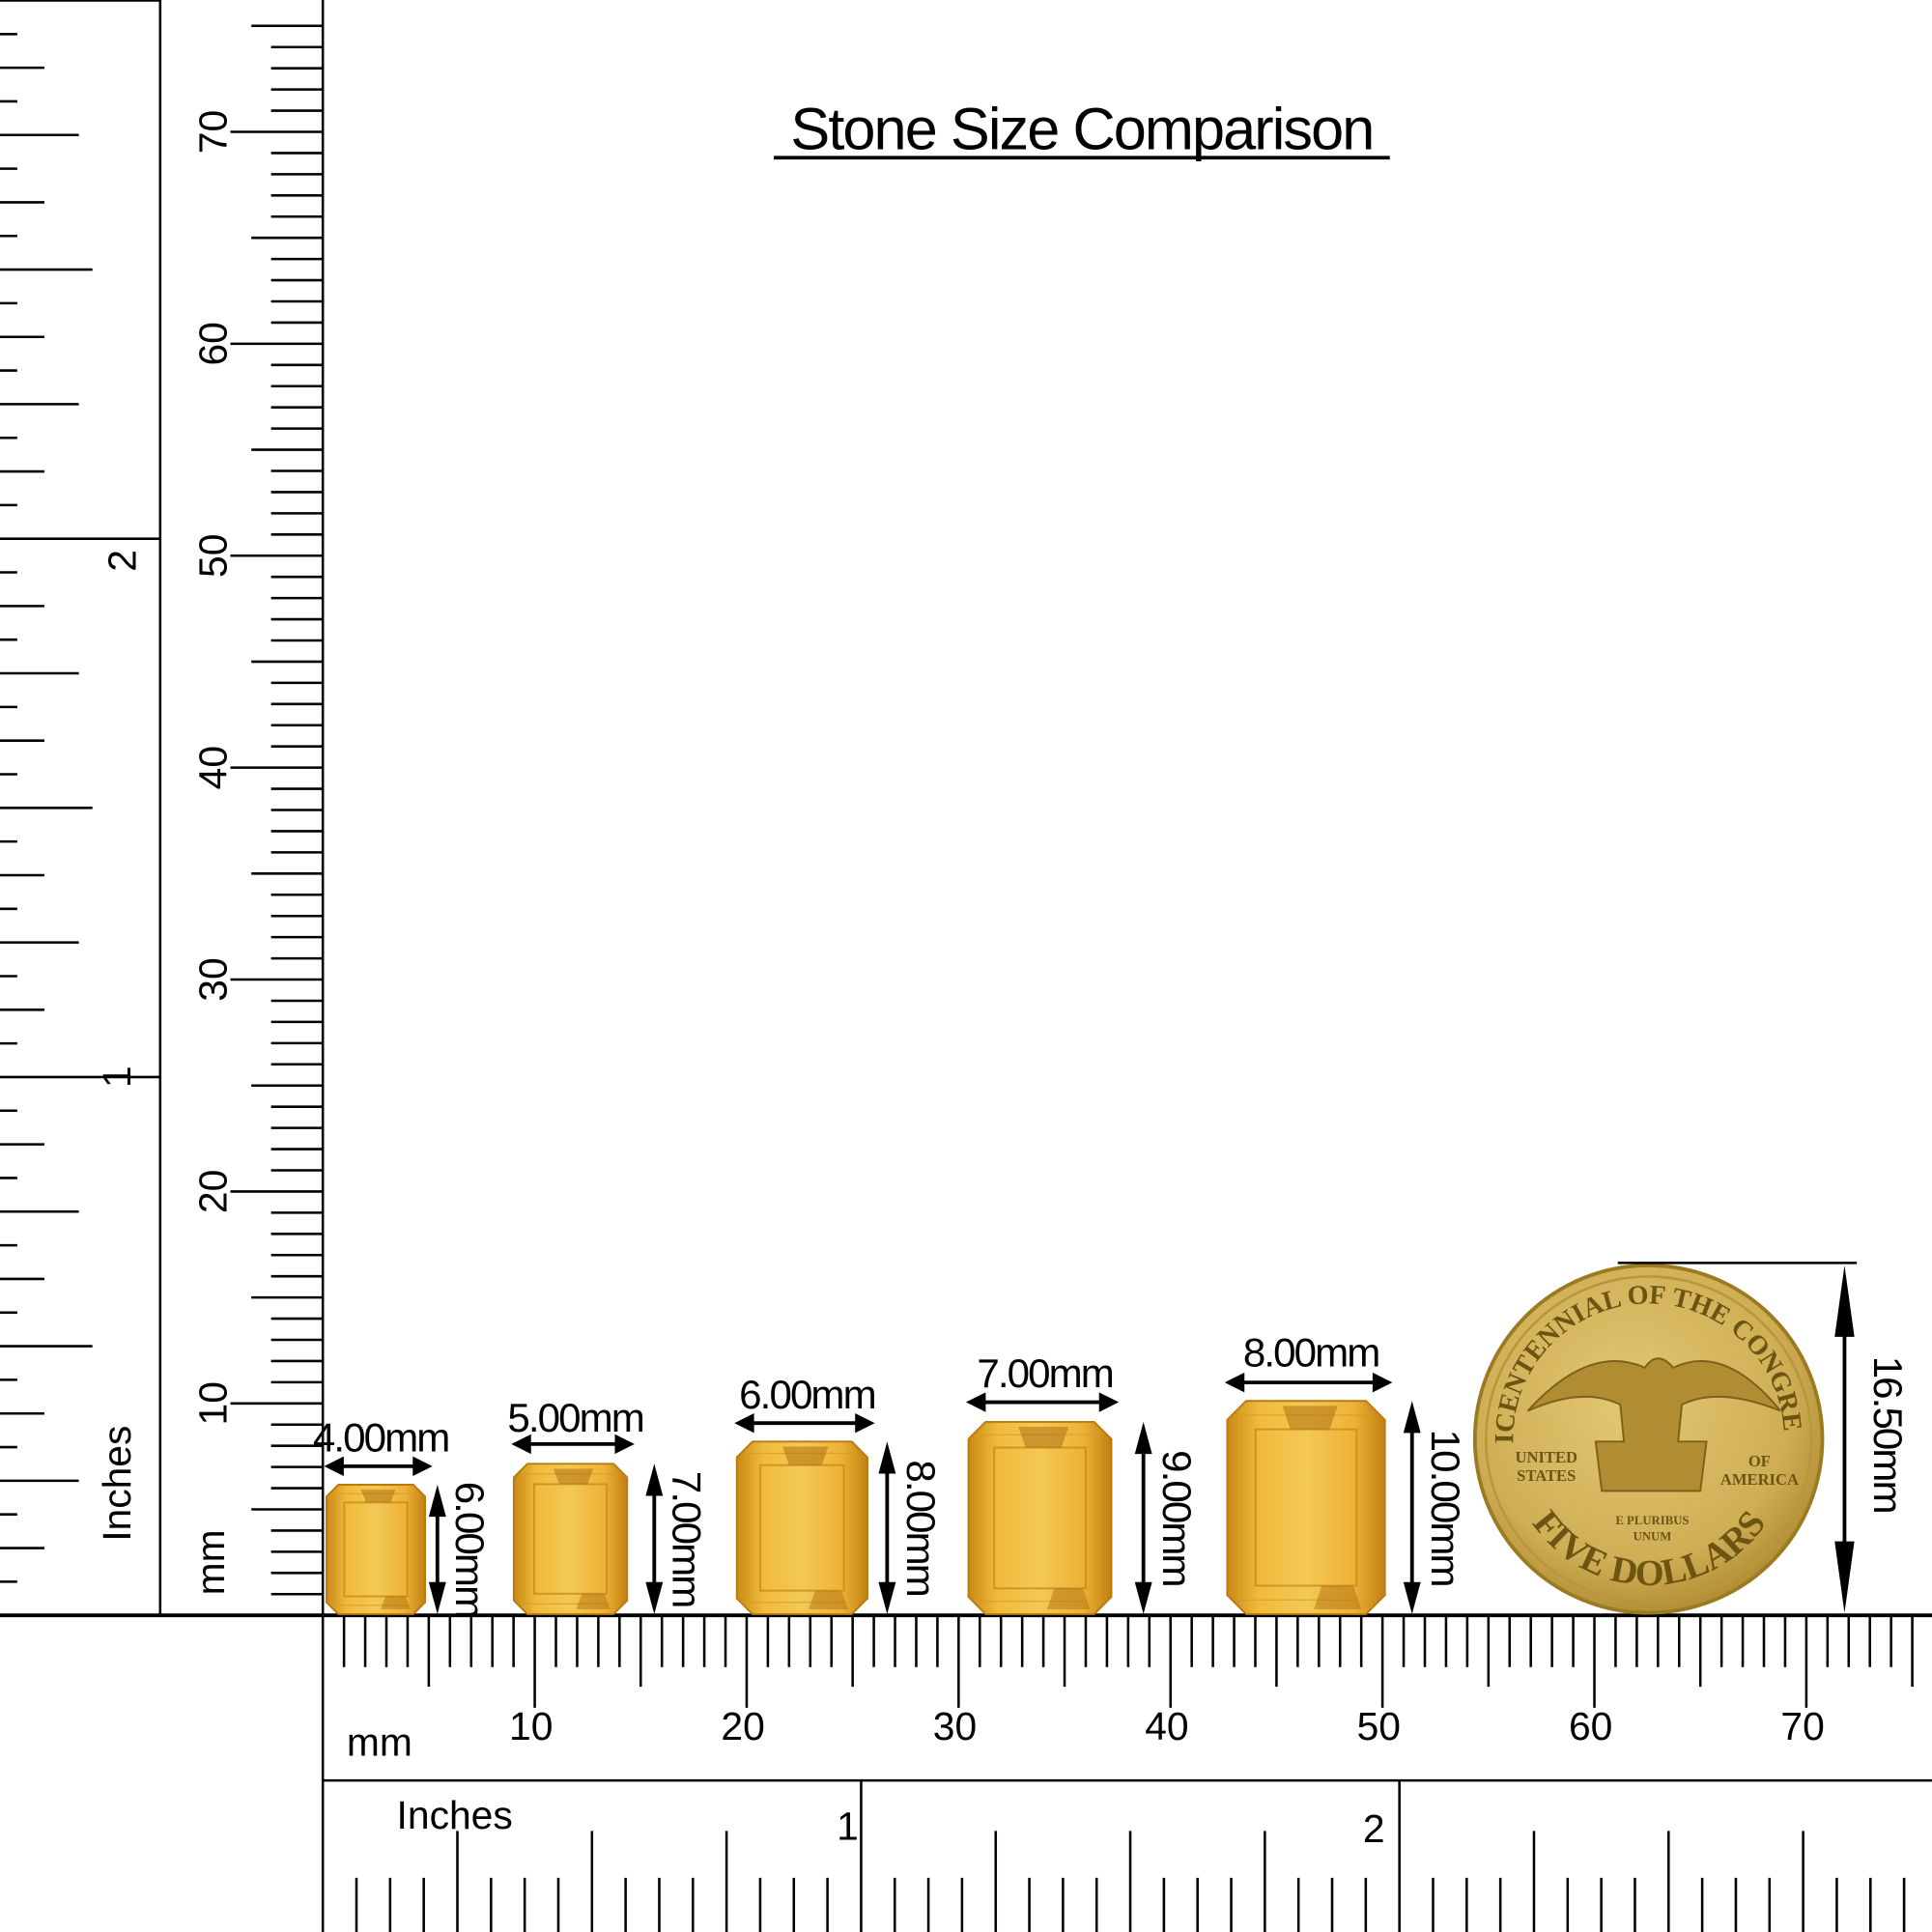  Describe the element at coordinates (531, 1726) in the screenshot. I see `horizontal-mm-label: 10` at that location.